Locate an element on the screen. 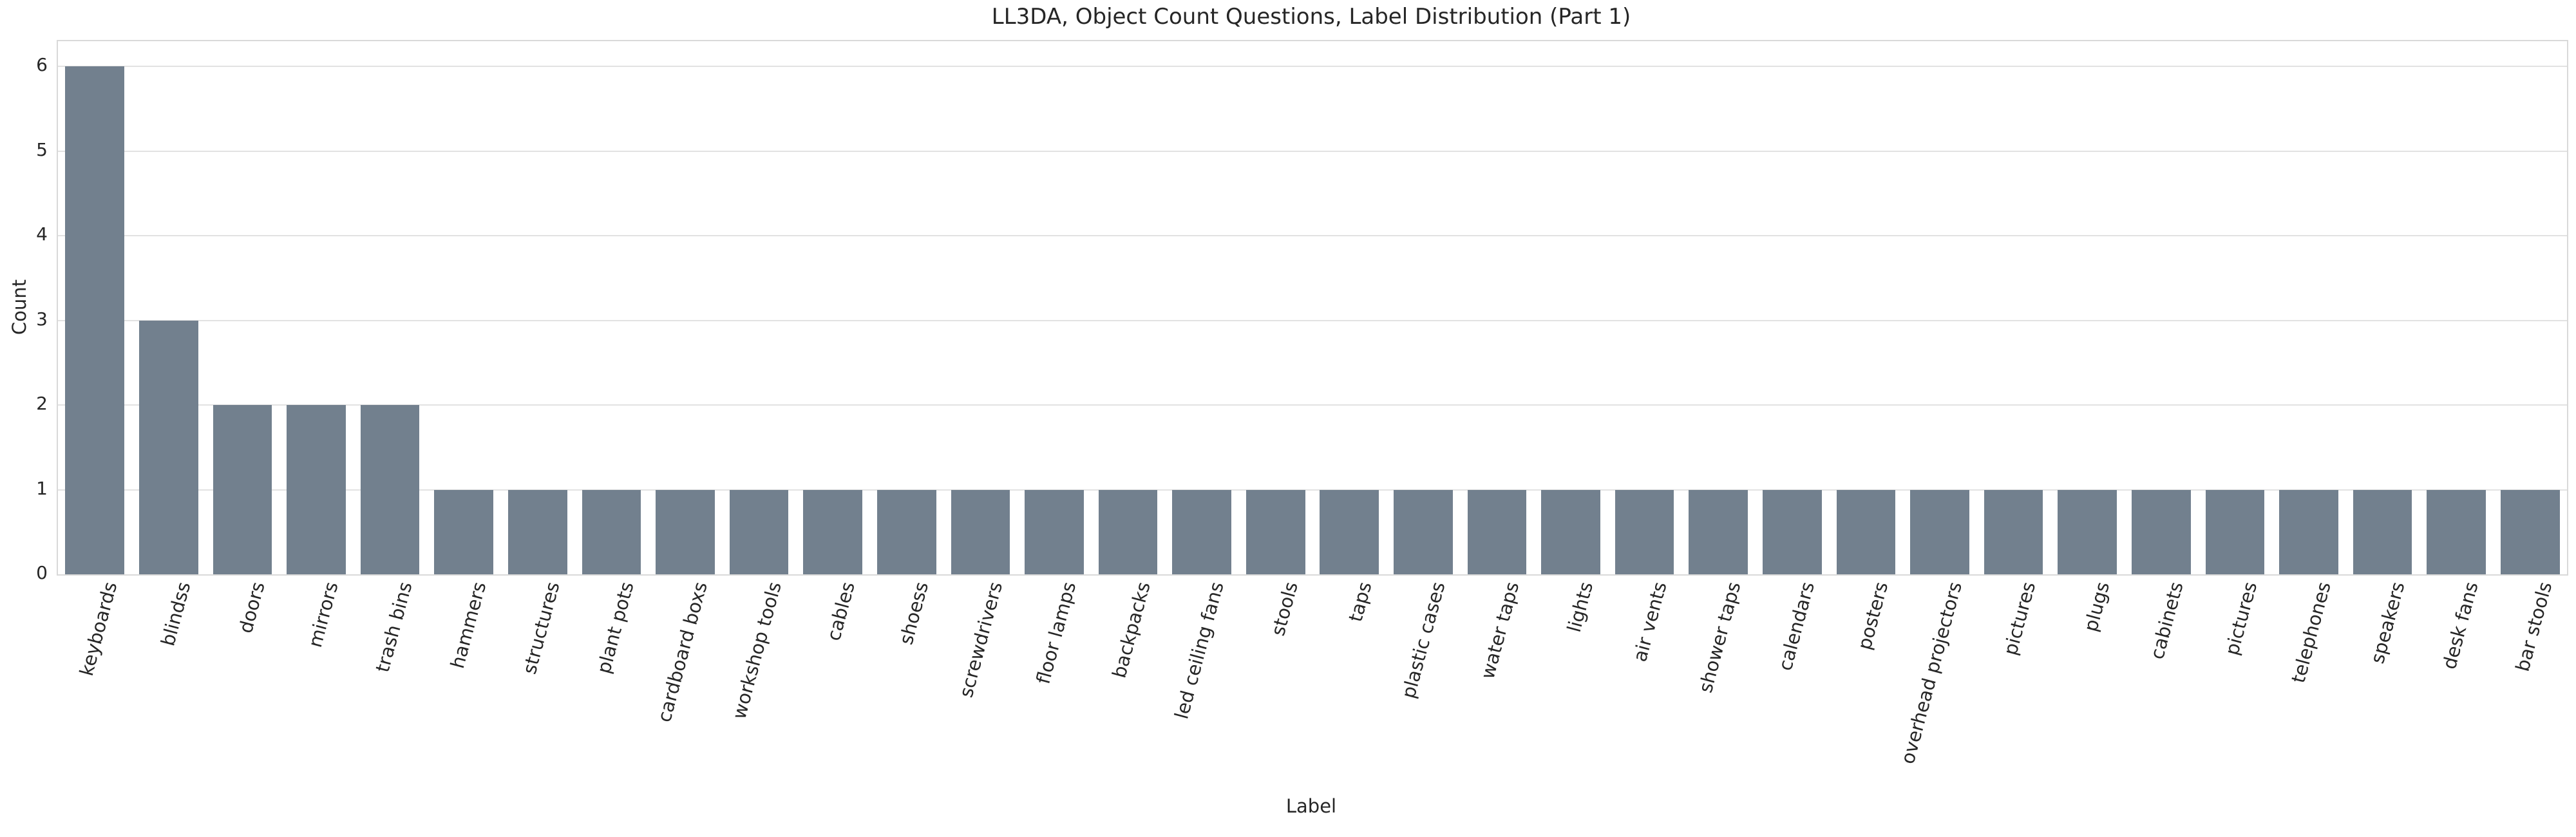 Image resolution: width=2576 pixels, height=837 pixels. bar-cabinets is located at coordinates (2161, 531).